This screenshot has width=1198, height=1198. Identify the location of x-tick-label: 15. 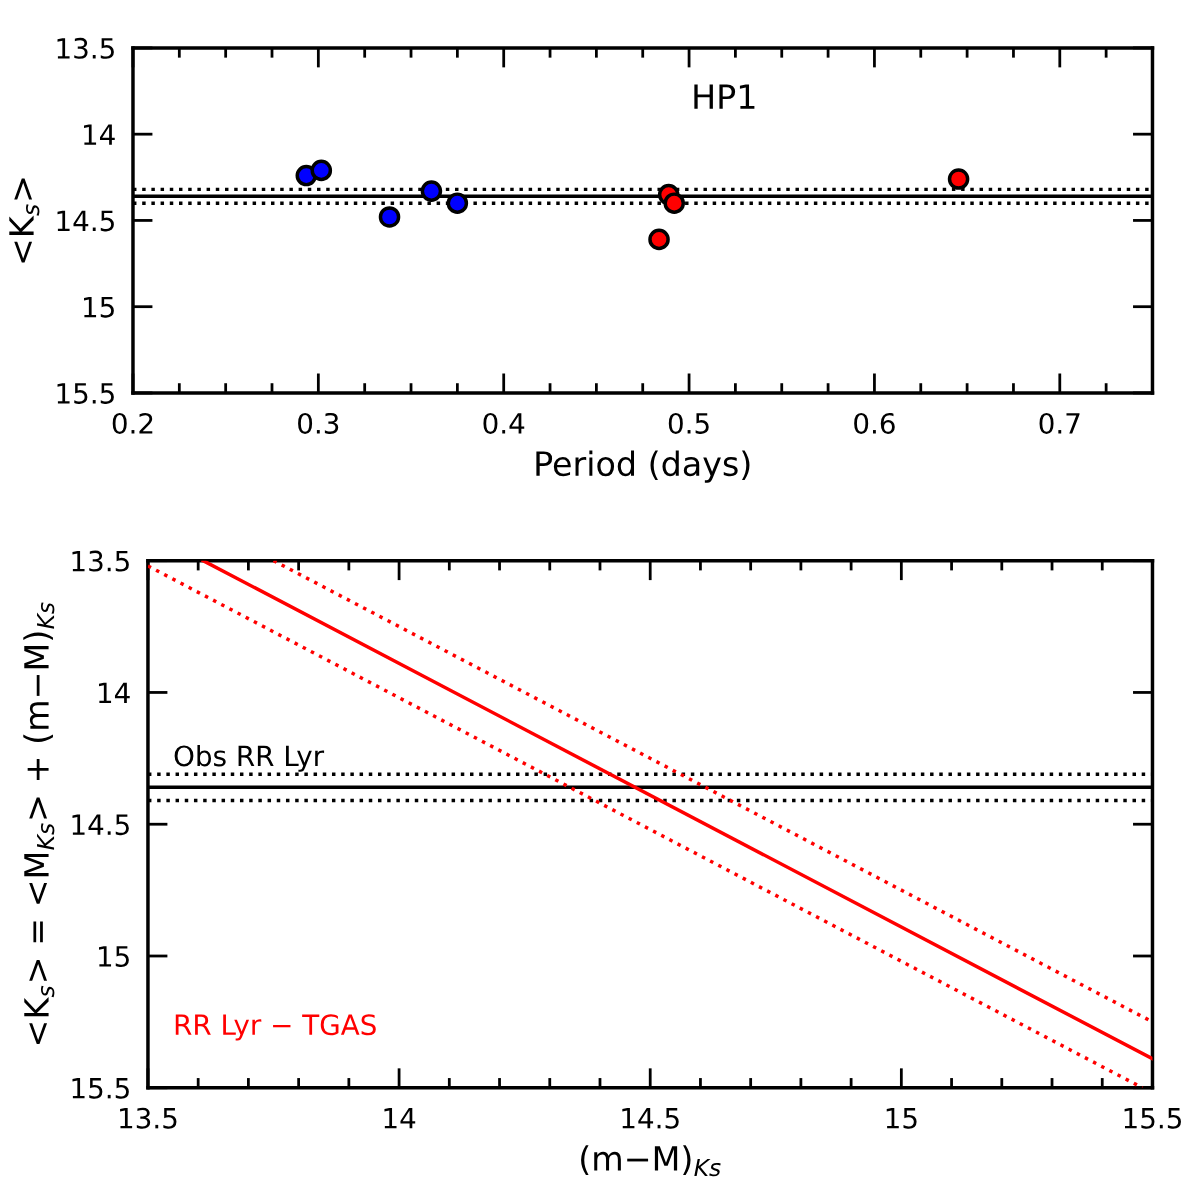
(901, 1118).